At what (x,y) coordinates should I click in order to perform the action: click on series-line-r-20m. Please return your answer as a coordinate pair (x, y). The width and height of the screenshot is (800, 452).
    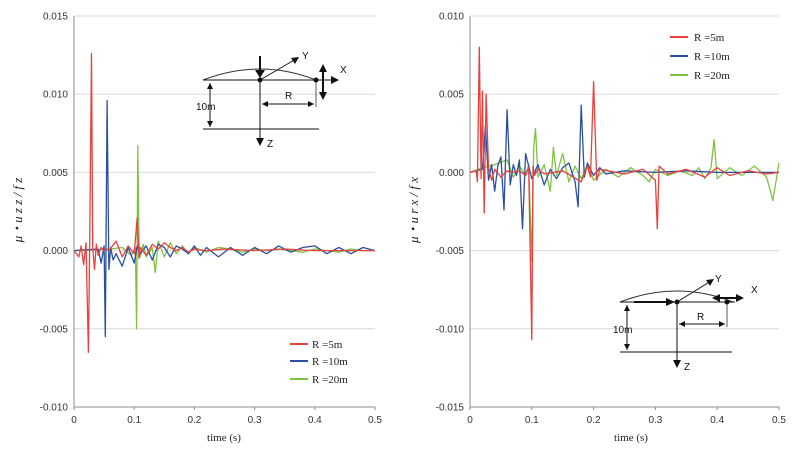
    Looking at the image, I should click on (624, 195).